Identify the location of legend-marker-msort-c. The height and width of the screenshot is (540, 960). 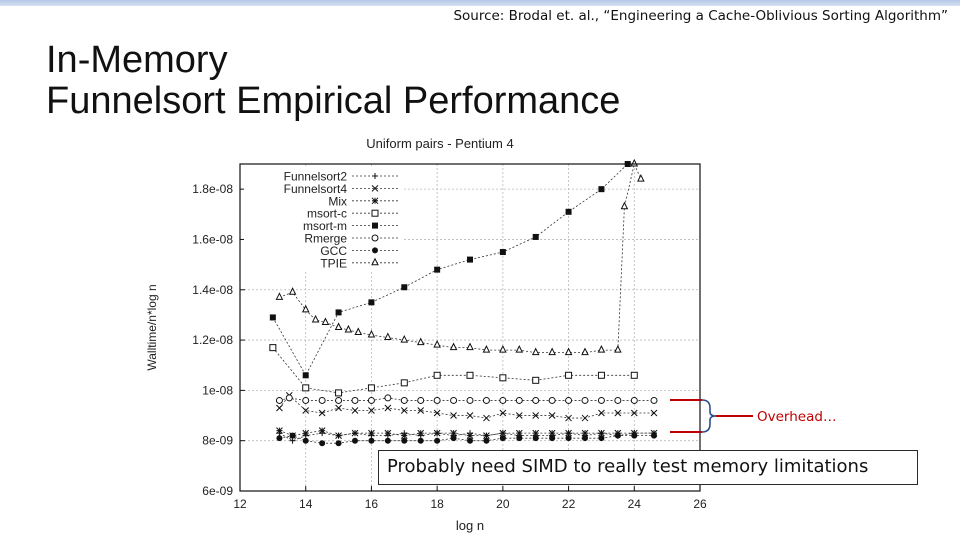
(375, 213).